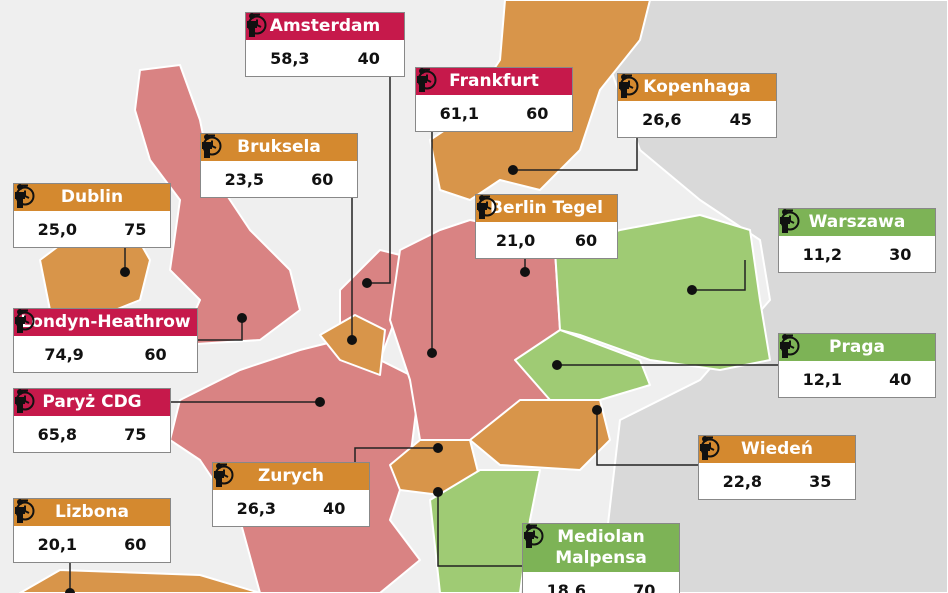 The height and width of the screenshot is (593, 948). Describe the element at coordinates (697, 87) in the screenshot. I see `airport-name: Kopenhaga` at that location.